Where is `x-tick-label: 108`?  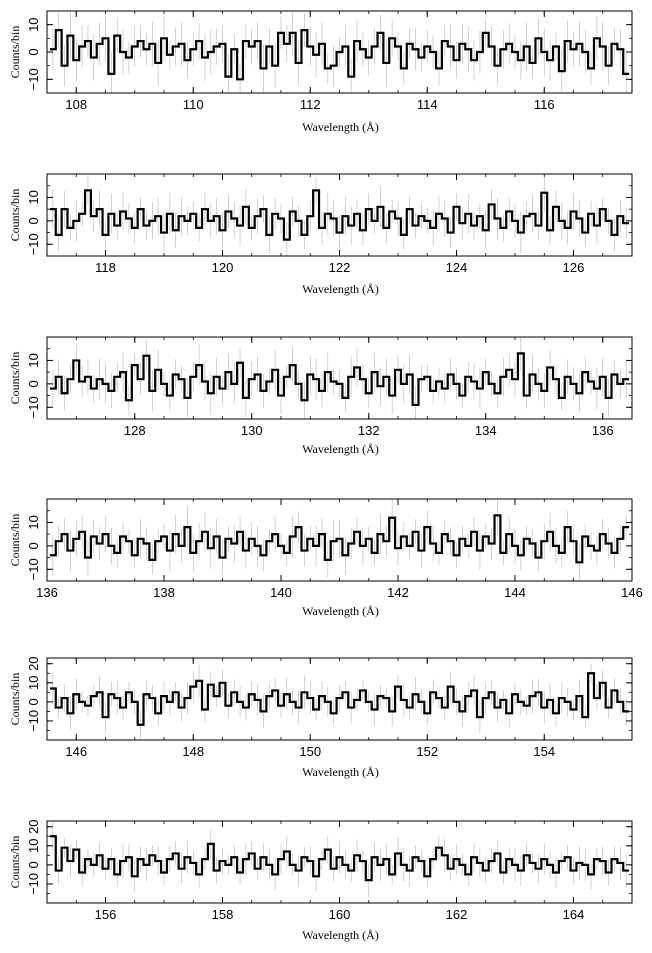
x-tick-label: 108 is located at coordinates (76, 104).